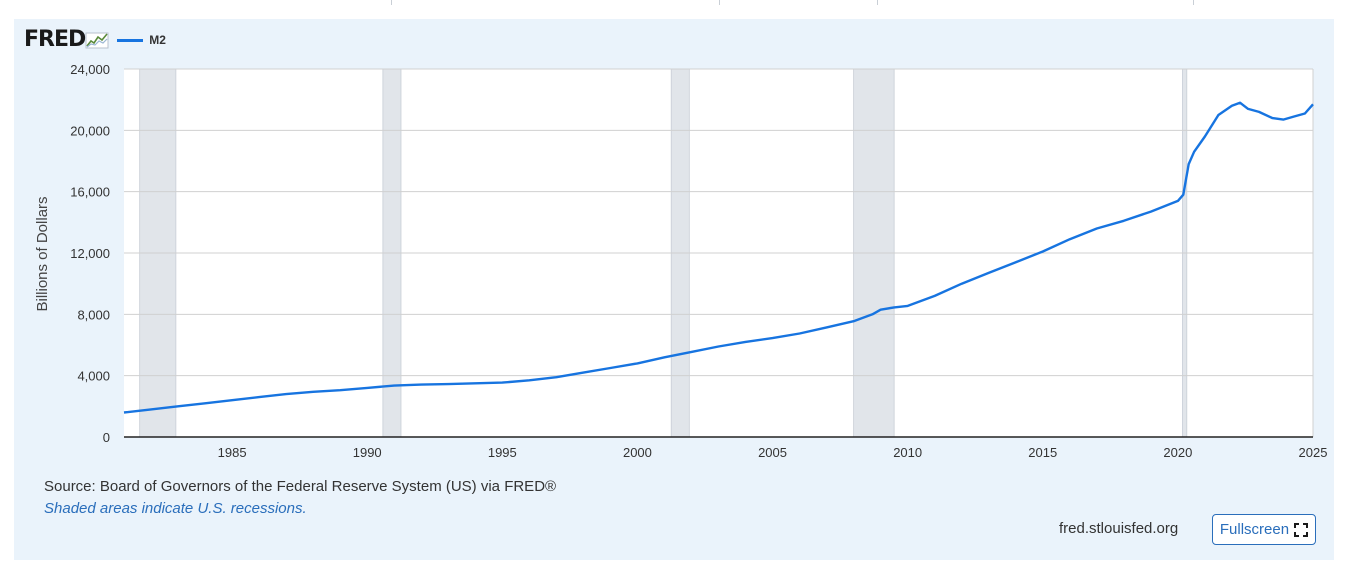 The height and width of the screenshot is (572, 1358). Describe the element at coordinates (175, 508) in the screenshot. I see `recession-note: Shaded areas indicate U.S. recessions.` at that location.